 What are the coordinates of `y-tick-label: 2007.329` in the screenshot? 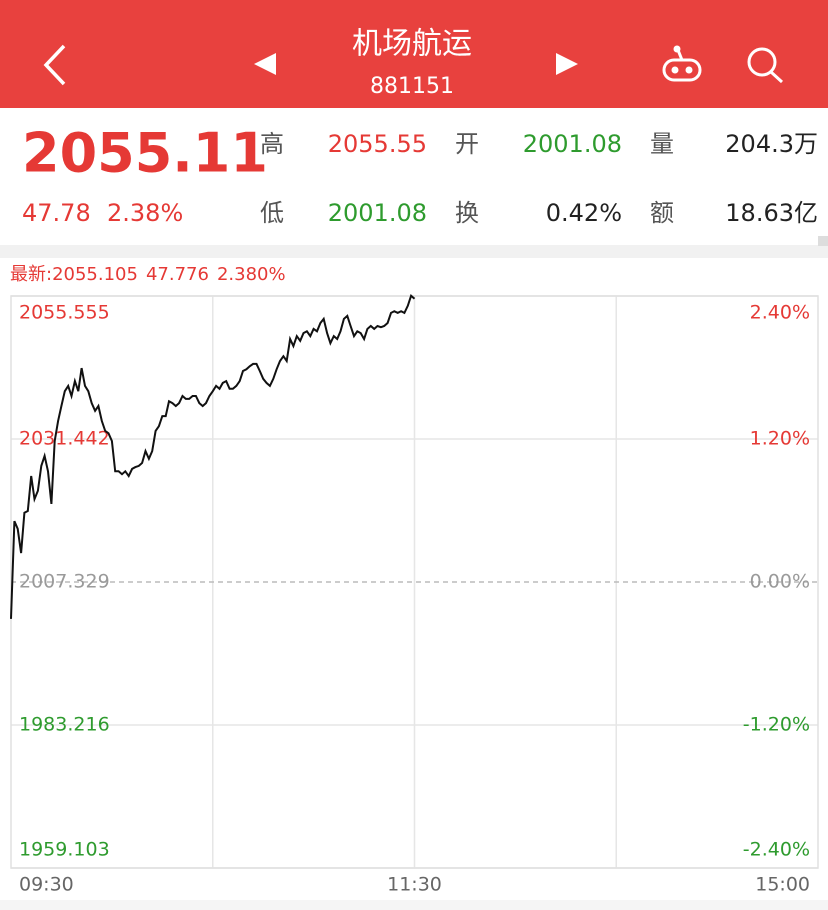 It's located at (64, 582).